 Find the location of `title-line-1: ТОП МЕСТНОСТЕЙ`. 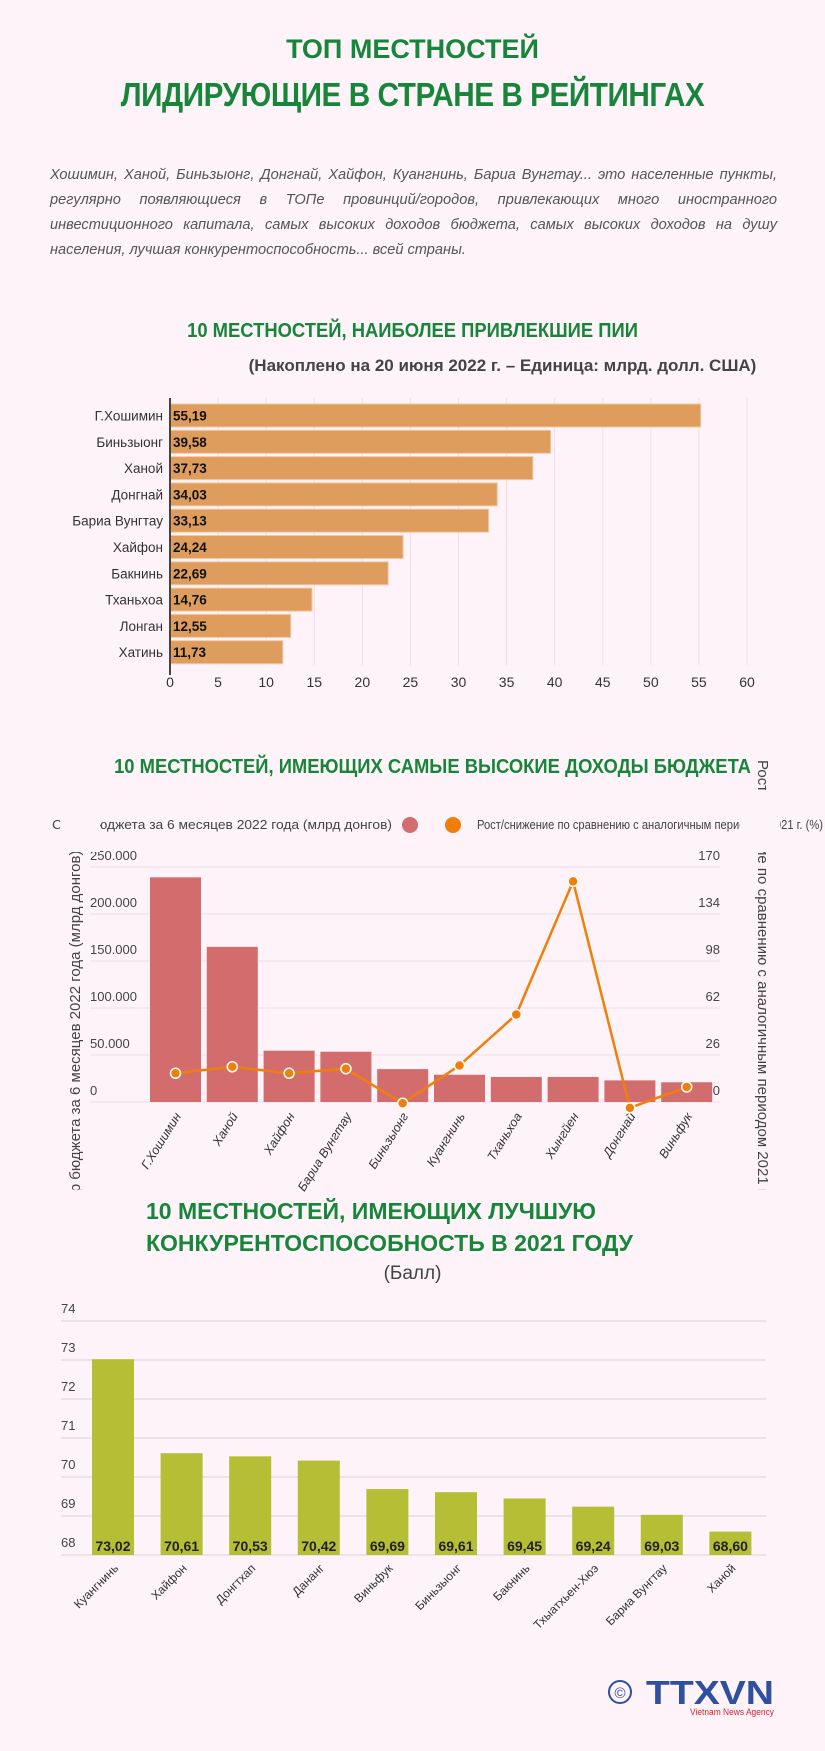

title-line-1: ТОП МЕСТНОСТЕЙ is located at coordinates (412, 49).